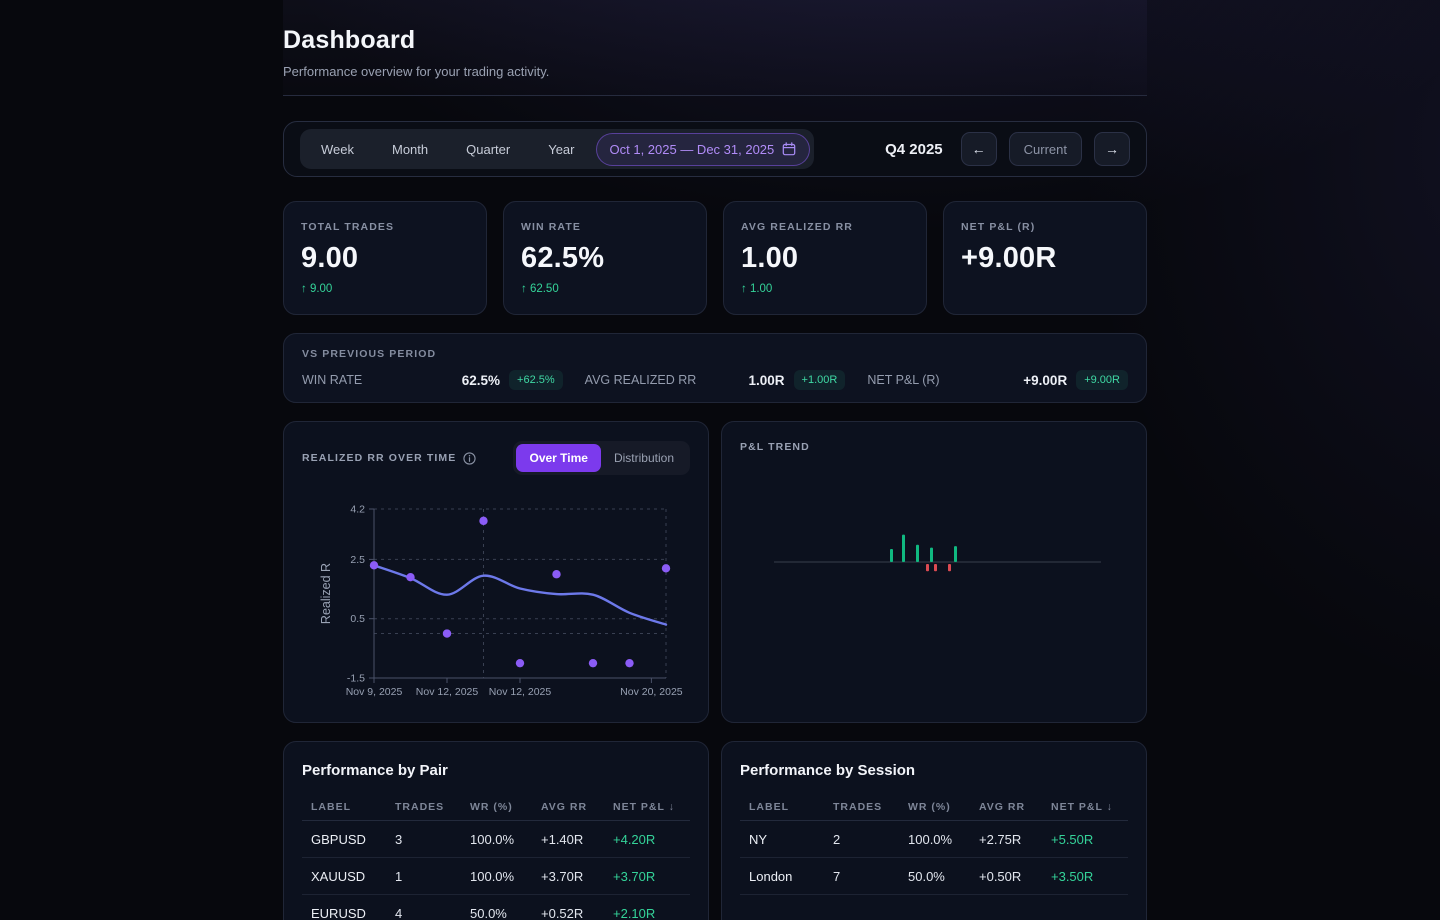  What do you see at coordinates (758, 839) in the screenshot?
I see `table-cell: NY` at bounding box center [758, 839].